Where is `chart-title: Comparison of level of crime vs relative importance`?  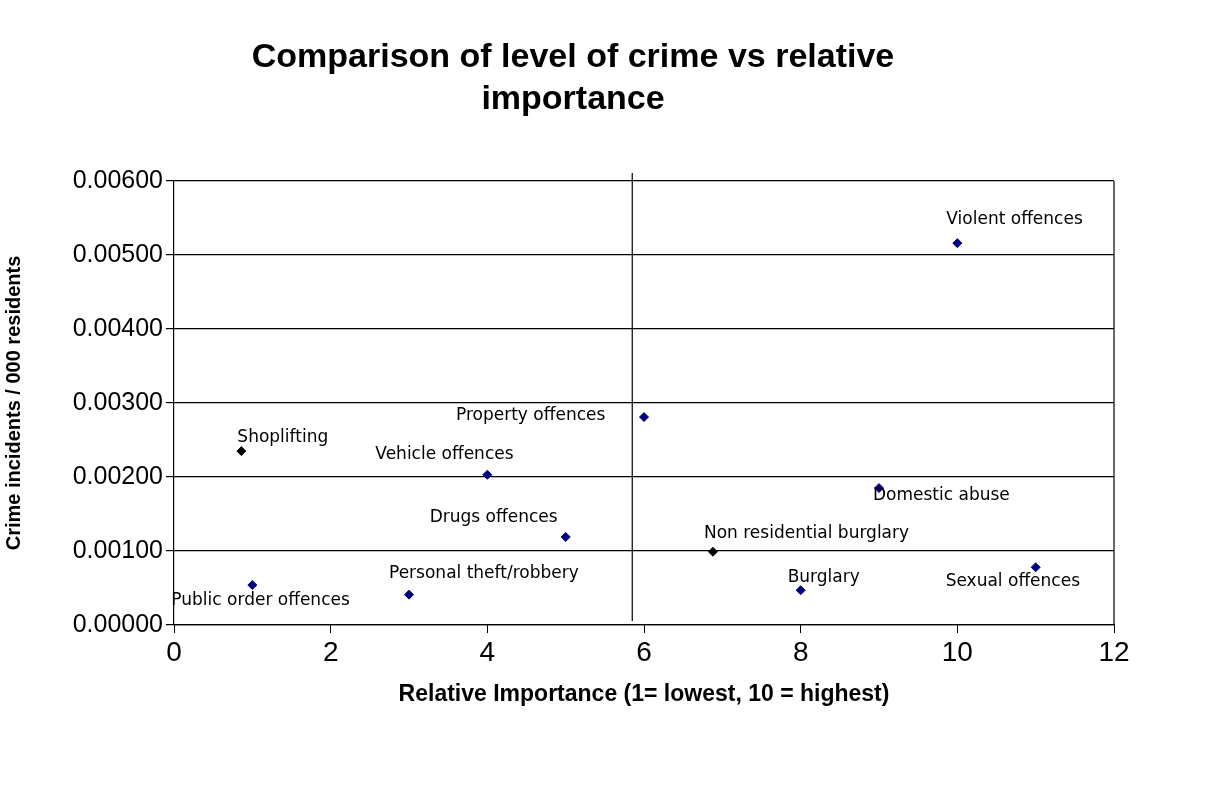
chart-title: Comparison of level of crime vs relative importance is located at coordinates (573, 76).